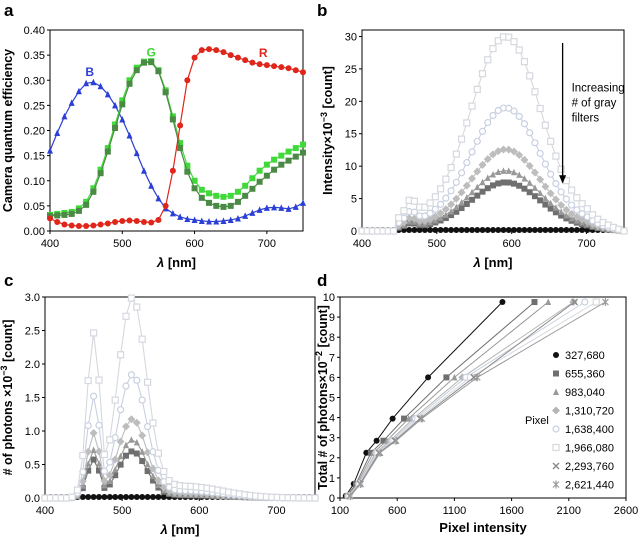  Describe the element at coordinates (32, 298) in the screenshot. I see `y-tick-label: 3.0` at that location.